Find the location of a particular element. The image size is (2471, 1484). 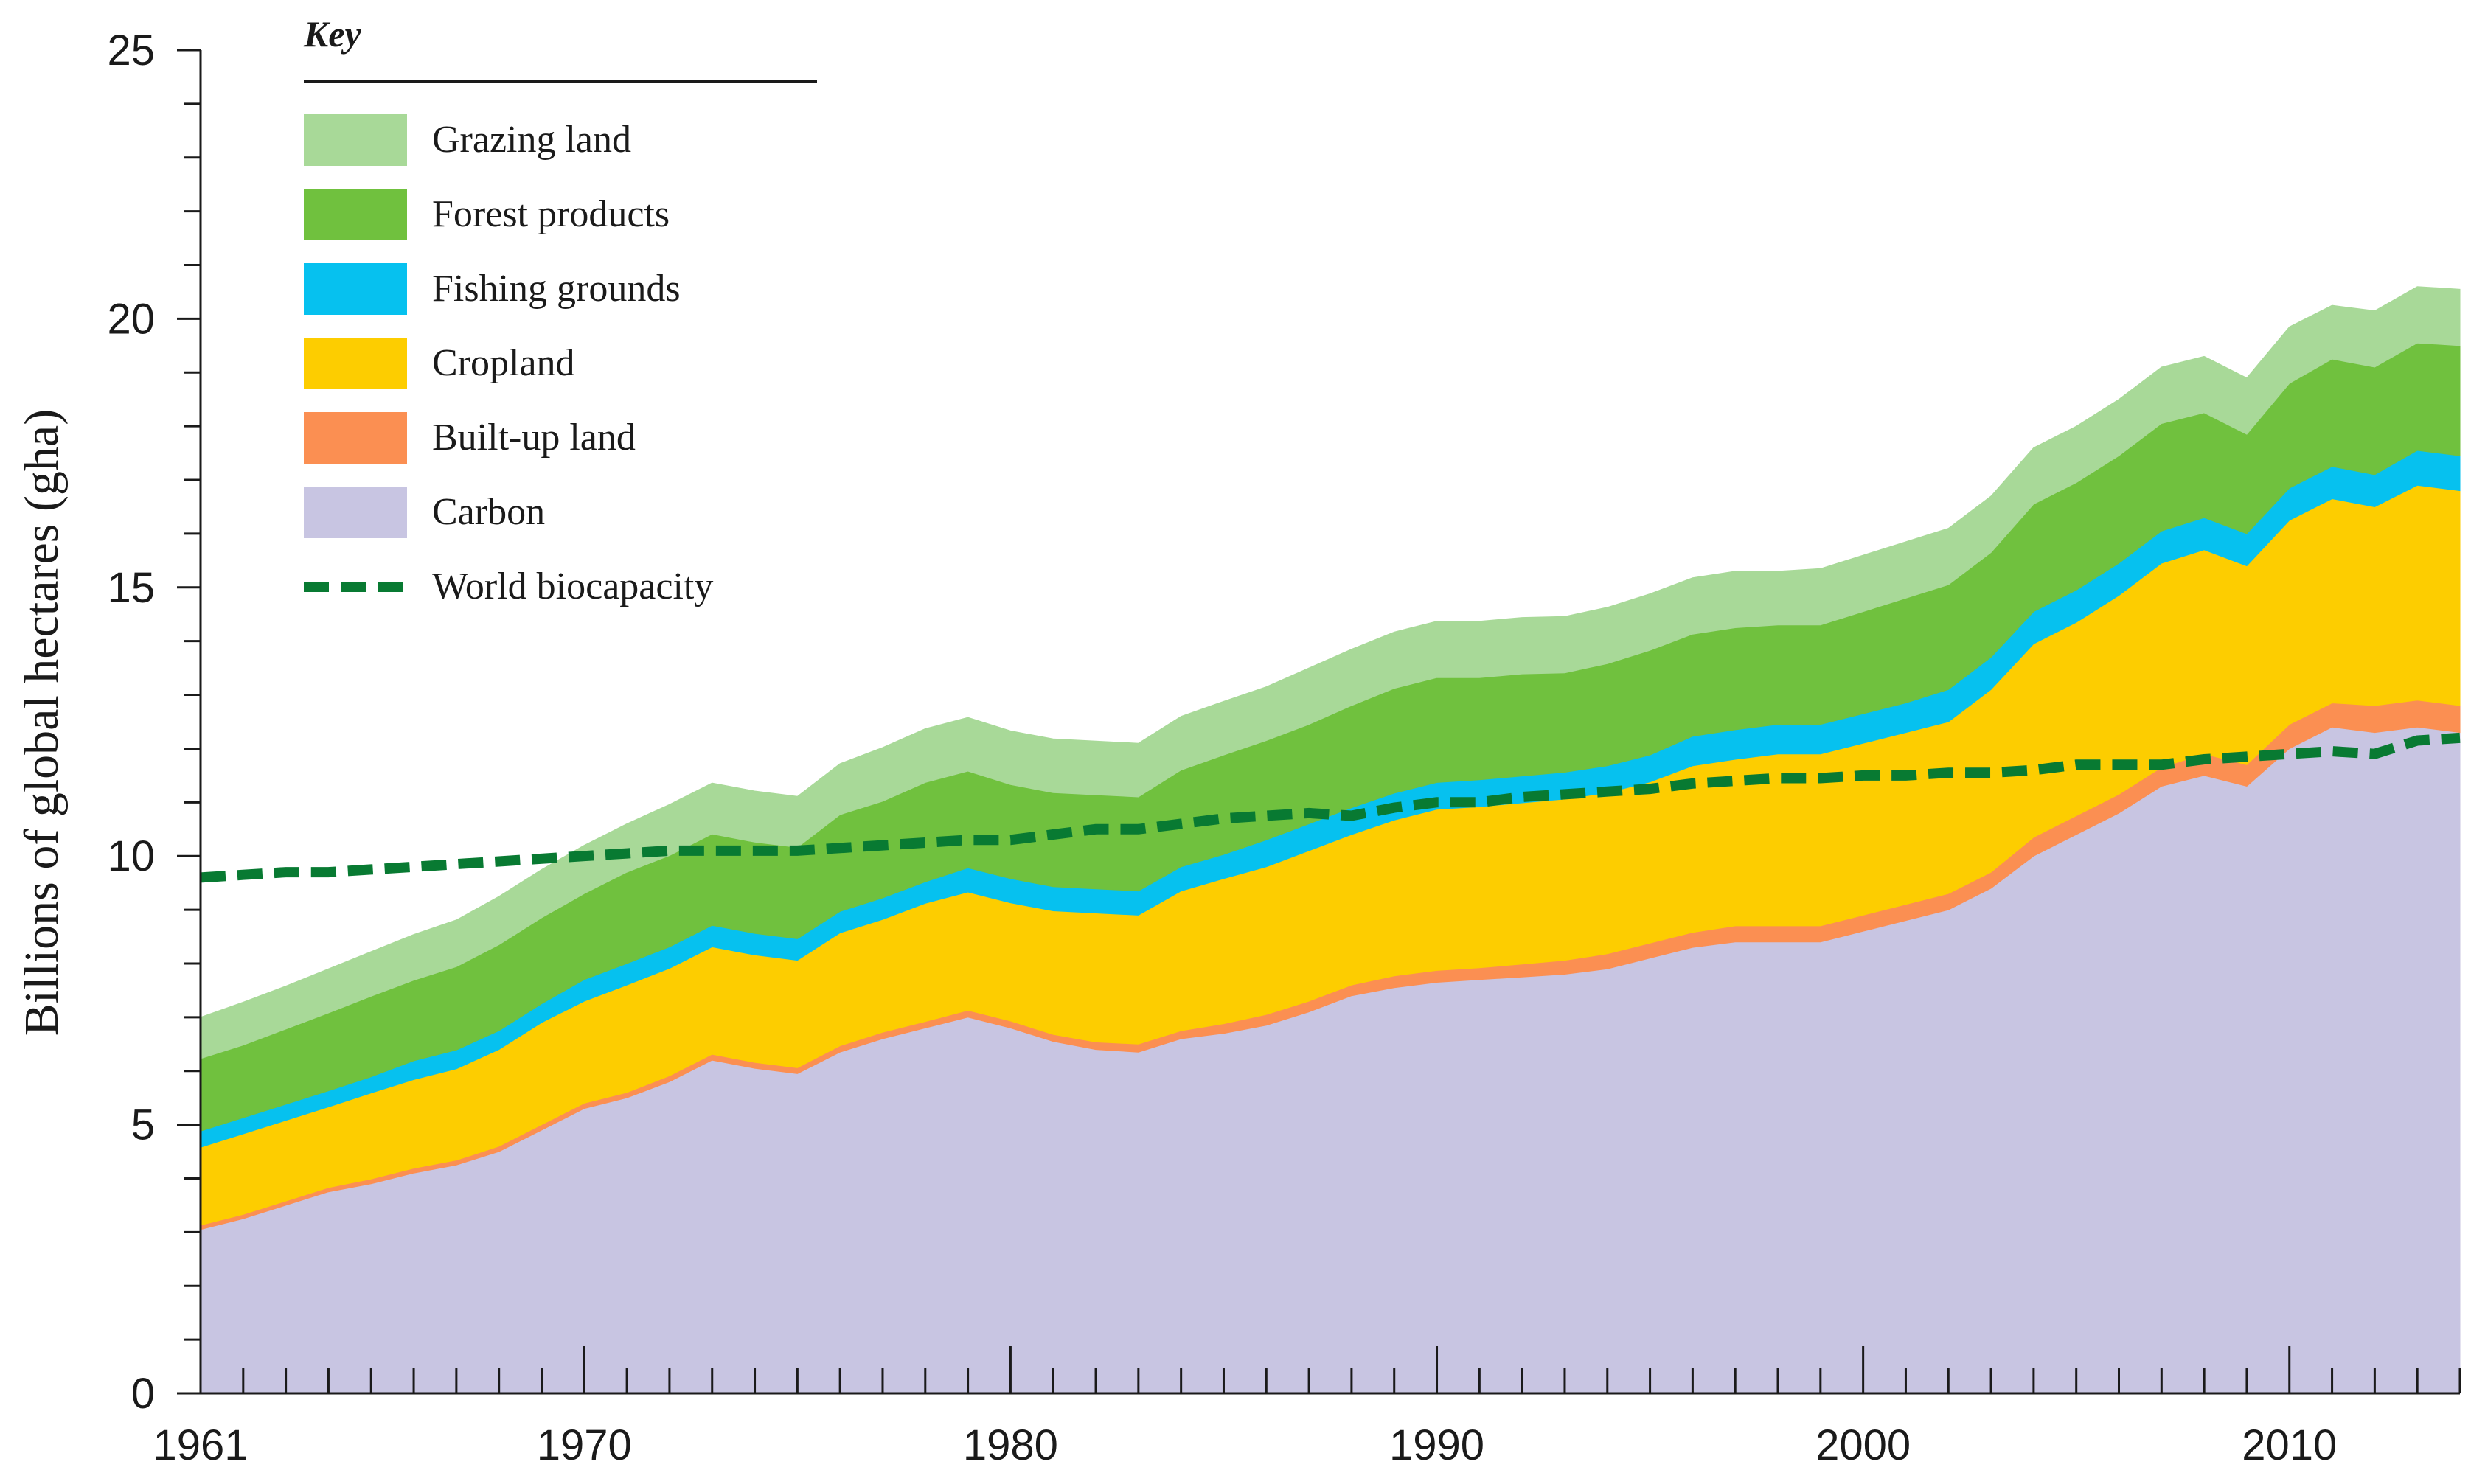

legend-item-carbon: Carbon is located at coordinates (424, 512).